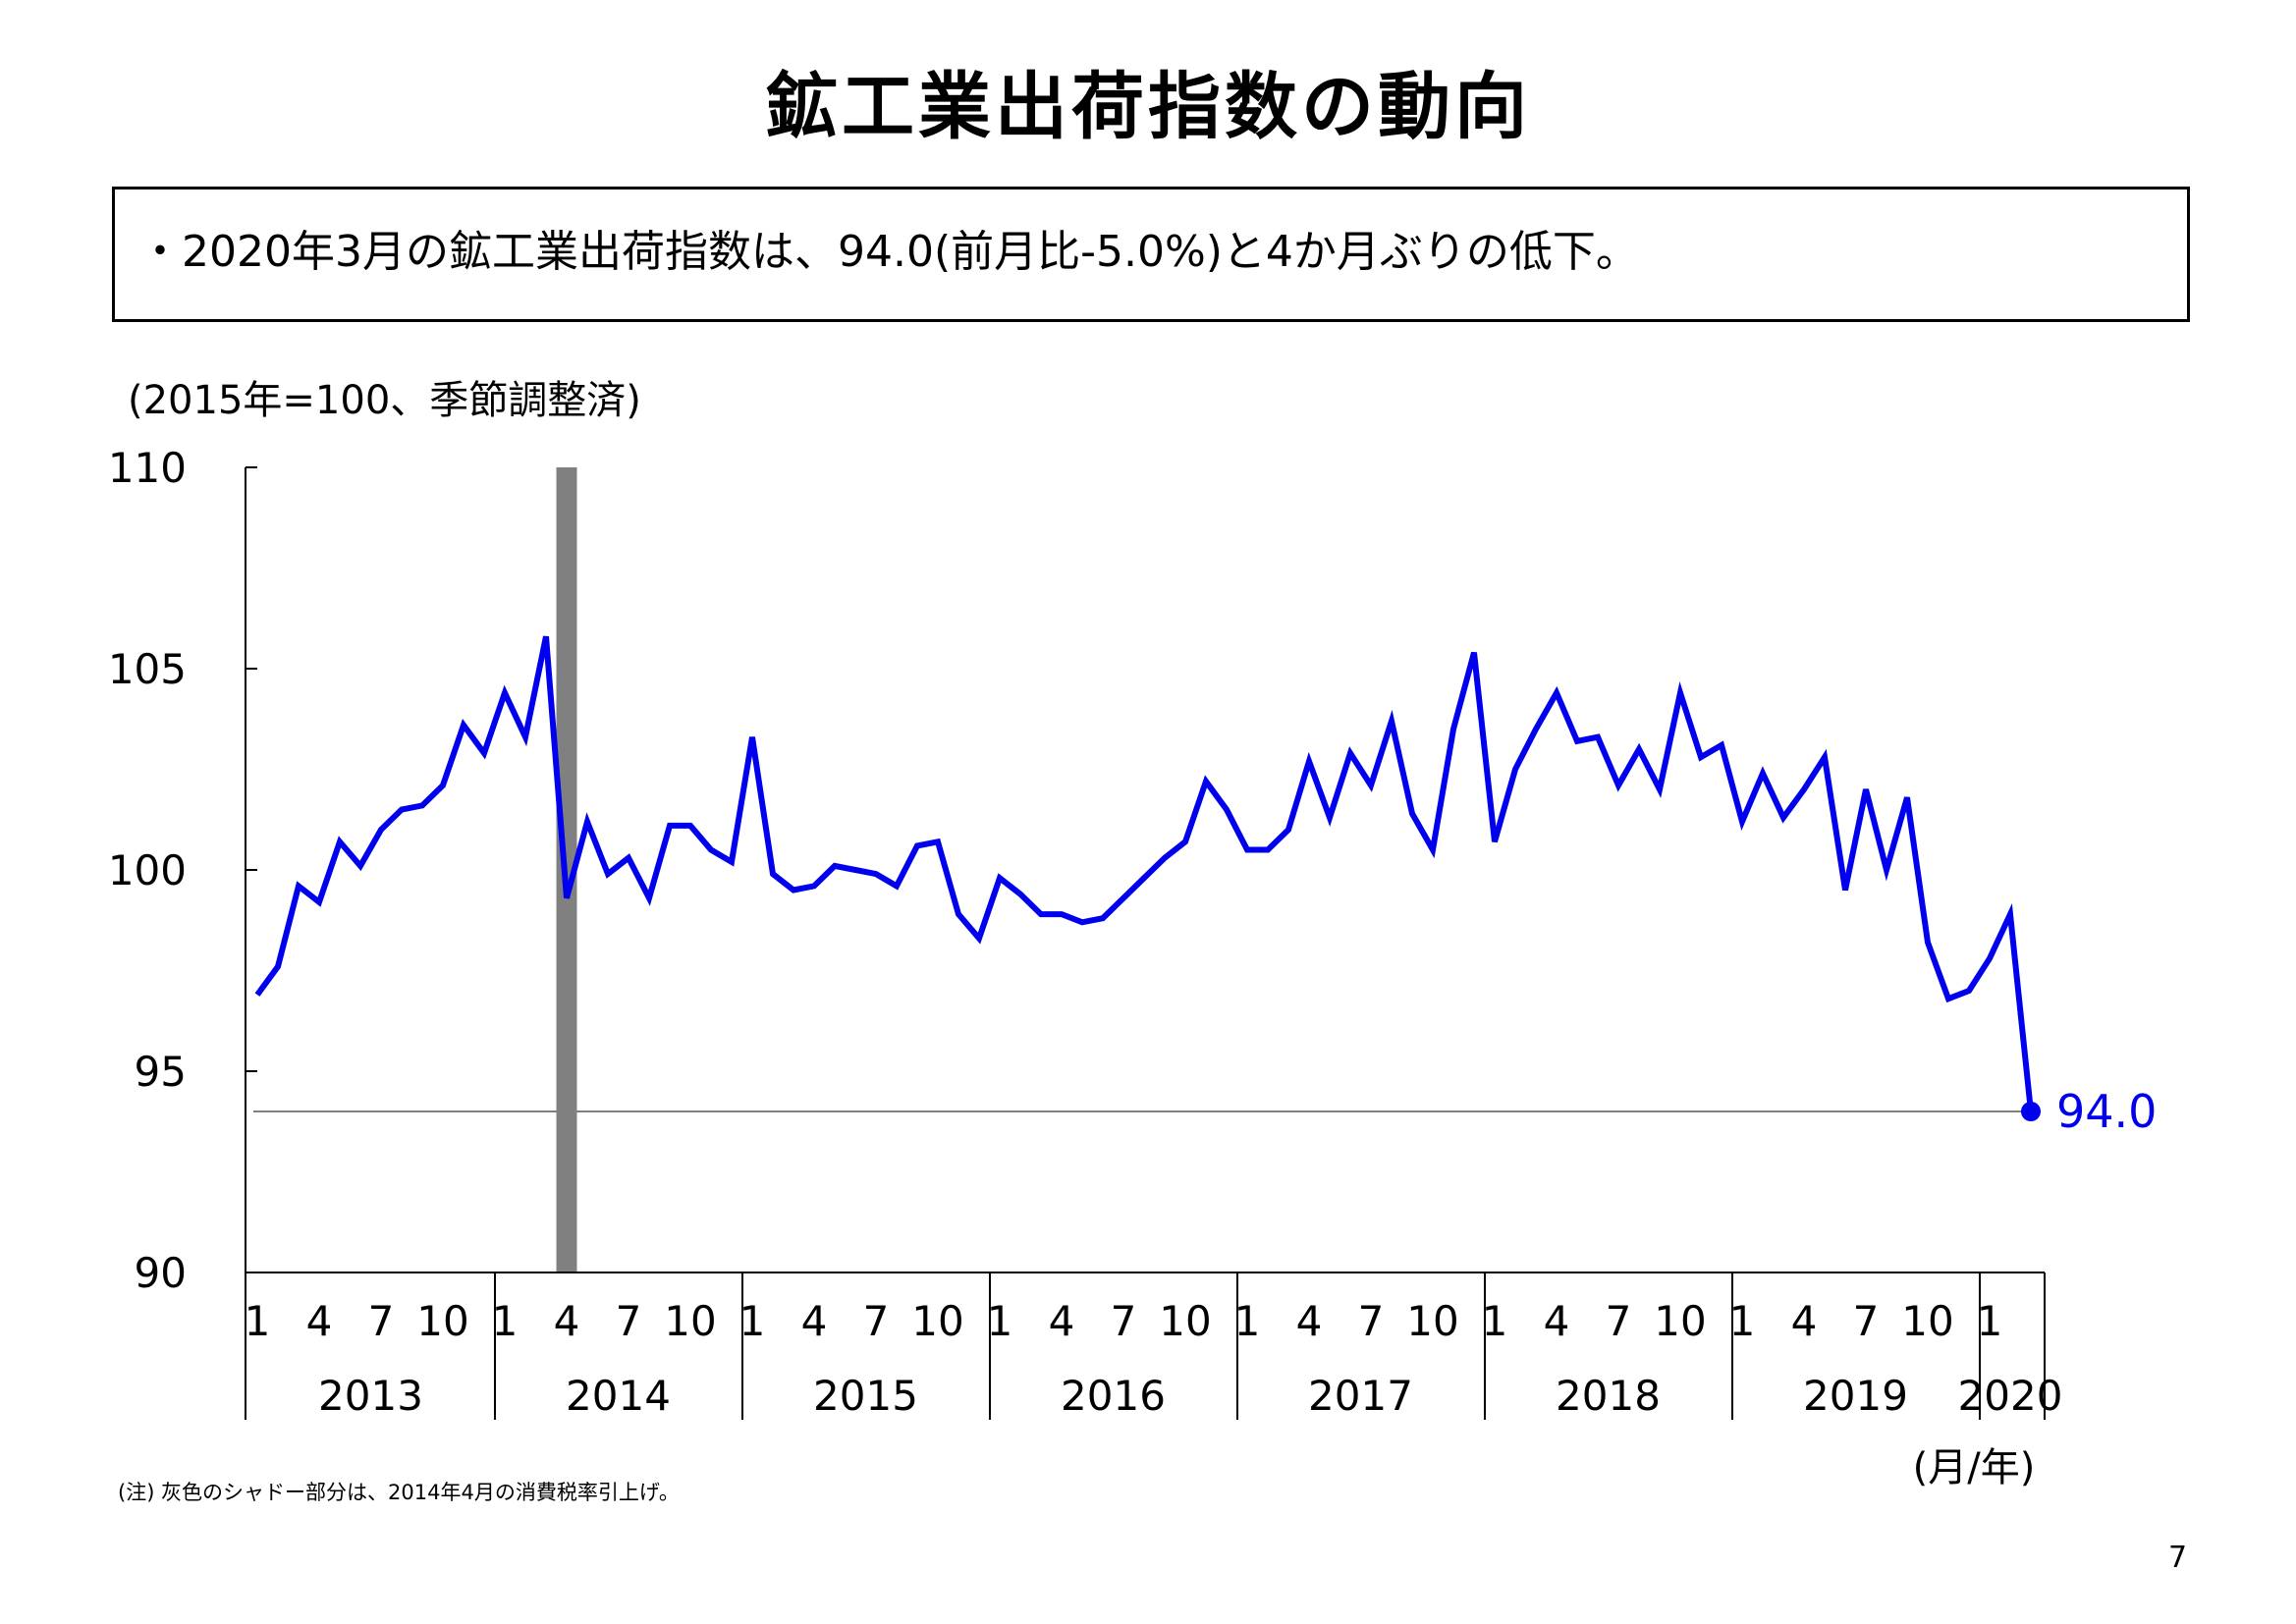  What do you see at coordinates (2010, 1396) in the screenshot?
I see `x-year-label: 2020` at bounding box center [2010, 1396].